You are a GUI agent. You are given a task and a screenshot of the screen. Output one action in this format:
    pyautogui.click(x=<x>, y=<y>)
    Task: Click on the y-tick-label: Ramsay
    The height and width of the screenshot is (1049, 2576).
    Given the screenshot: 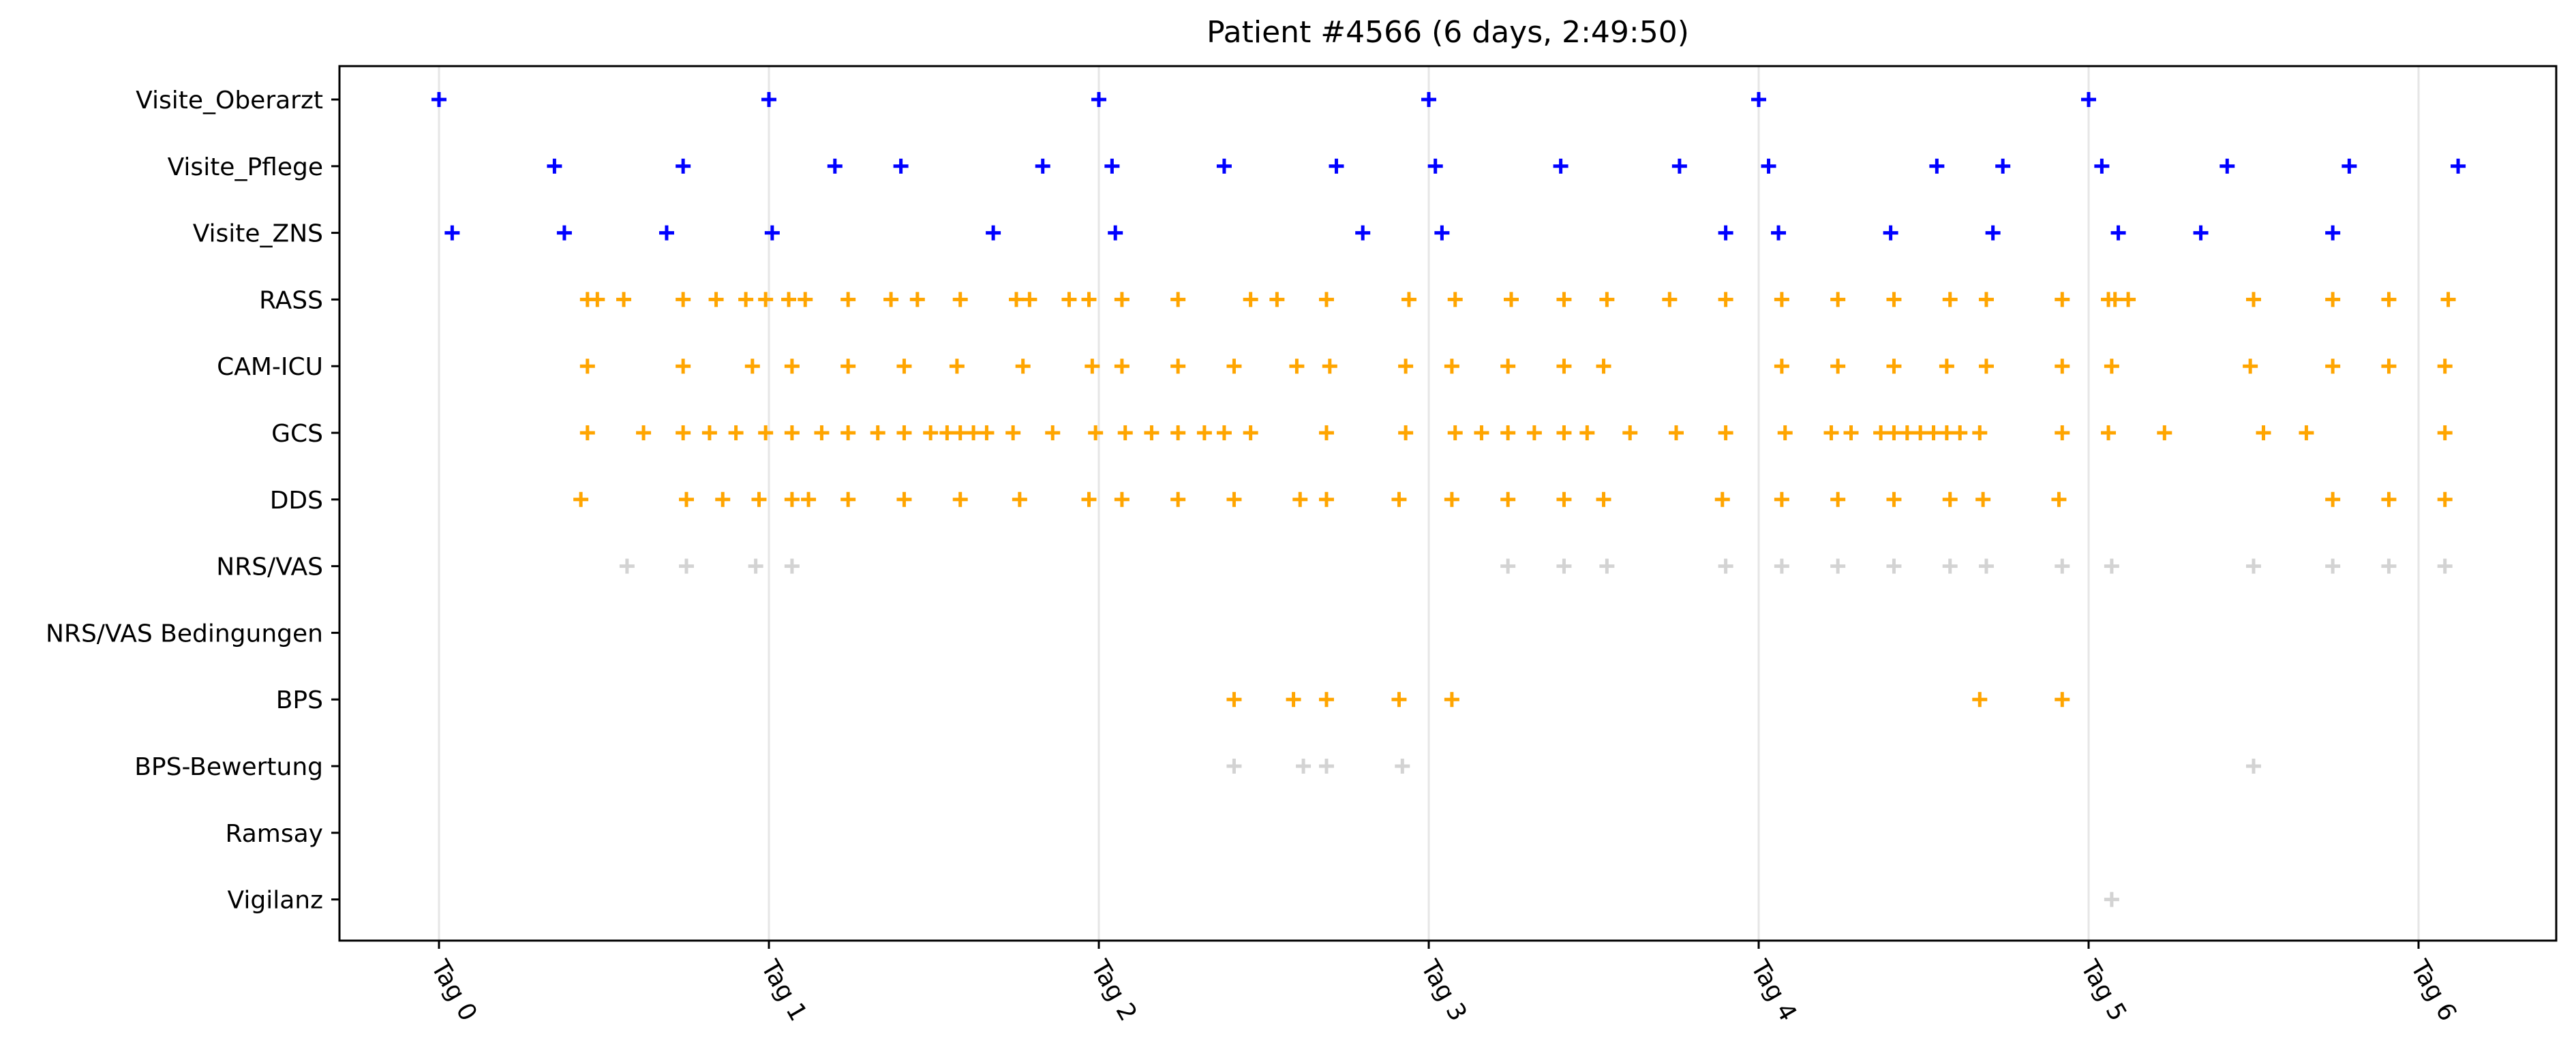 What is the action you would take?
    pyautogui.click(x=274, y=834)
    